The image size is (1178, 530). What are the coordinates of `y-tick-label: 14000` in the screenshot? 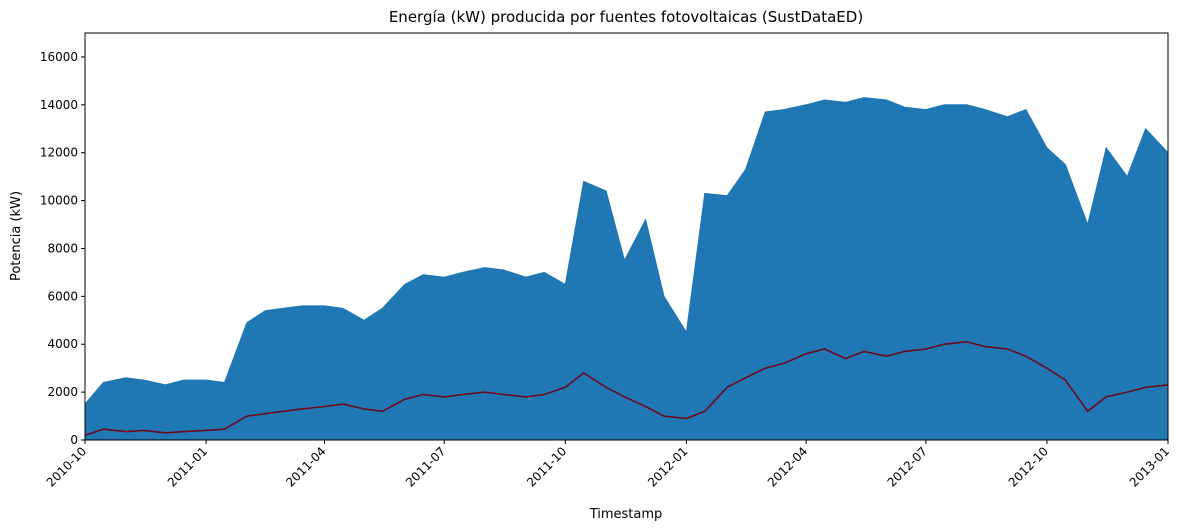 It's located at (59, 105).